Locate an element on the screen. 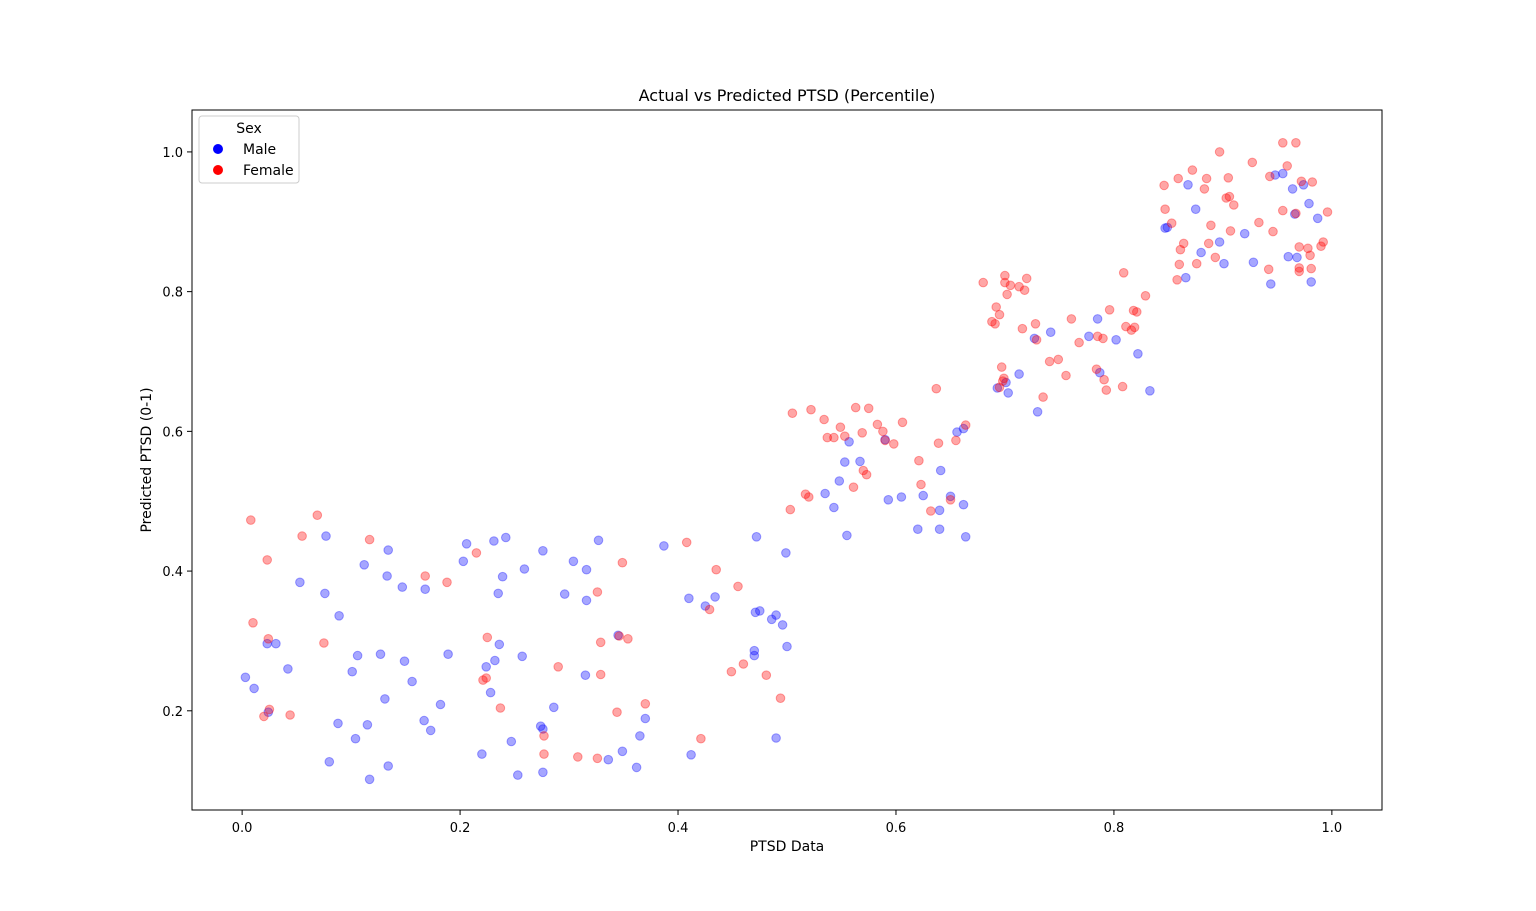  chart-title: Actual vs Predicted PTSD (Percentile) is located at coordinates (787, 95).